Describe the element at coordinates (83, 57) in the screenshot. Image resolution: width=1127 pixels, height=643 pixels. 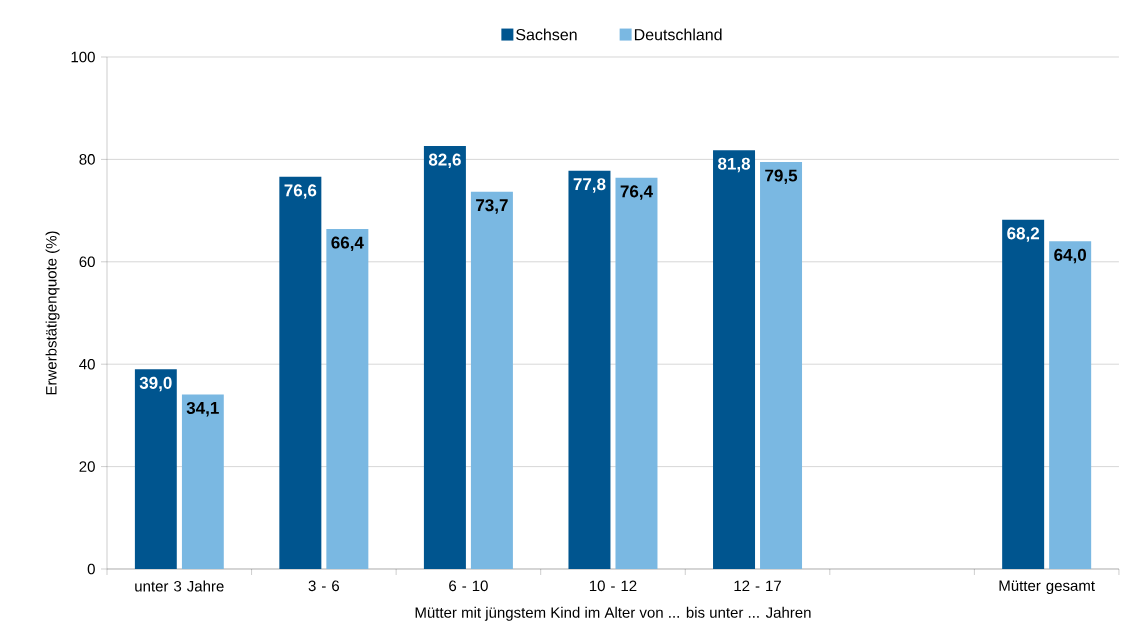
I see `y-tick-label: 100` at that location.